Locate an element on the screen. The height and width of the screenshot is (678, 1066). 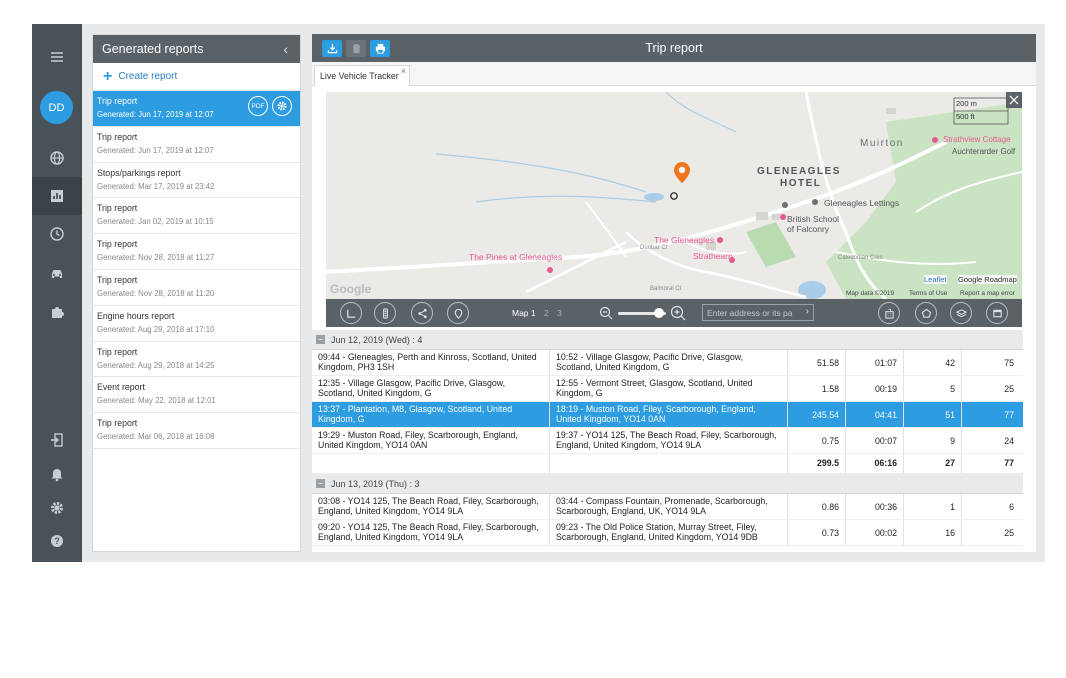
help-icon: ? is located at coordinates (57, 541).